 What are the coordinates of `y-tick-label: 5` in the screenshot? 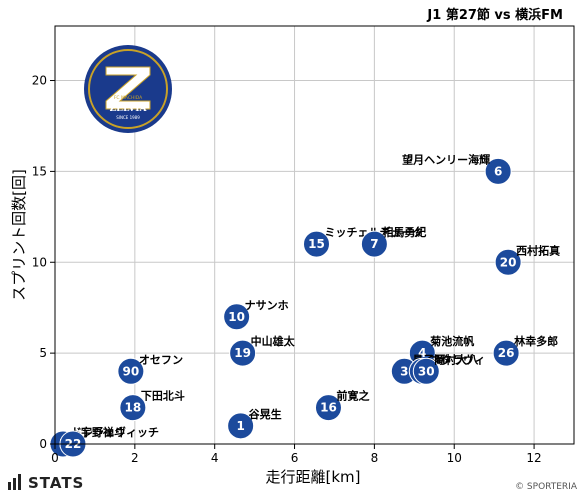 It's located at (43, 353).